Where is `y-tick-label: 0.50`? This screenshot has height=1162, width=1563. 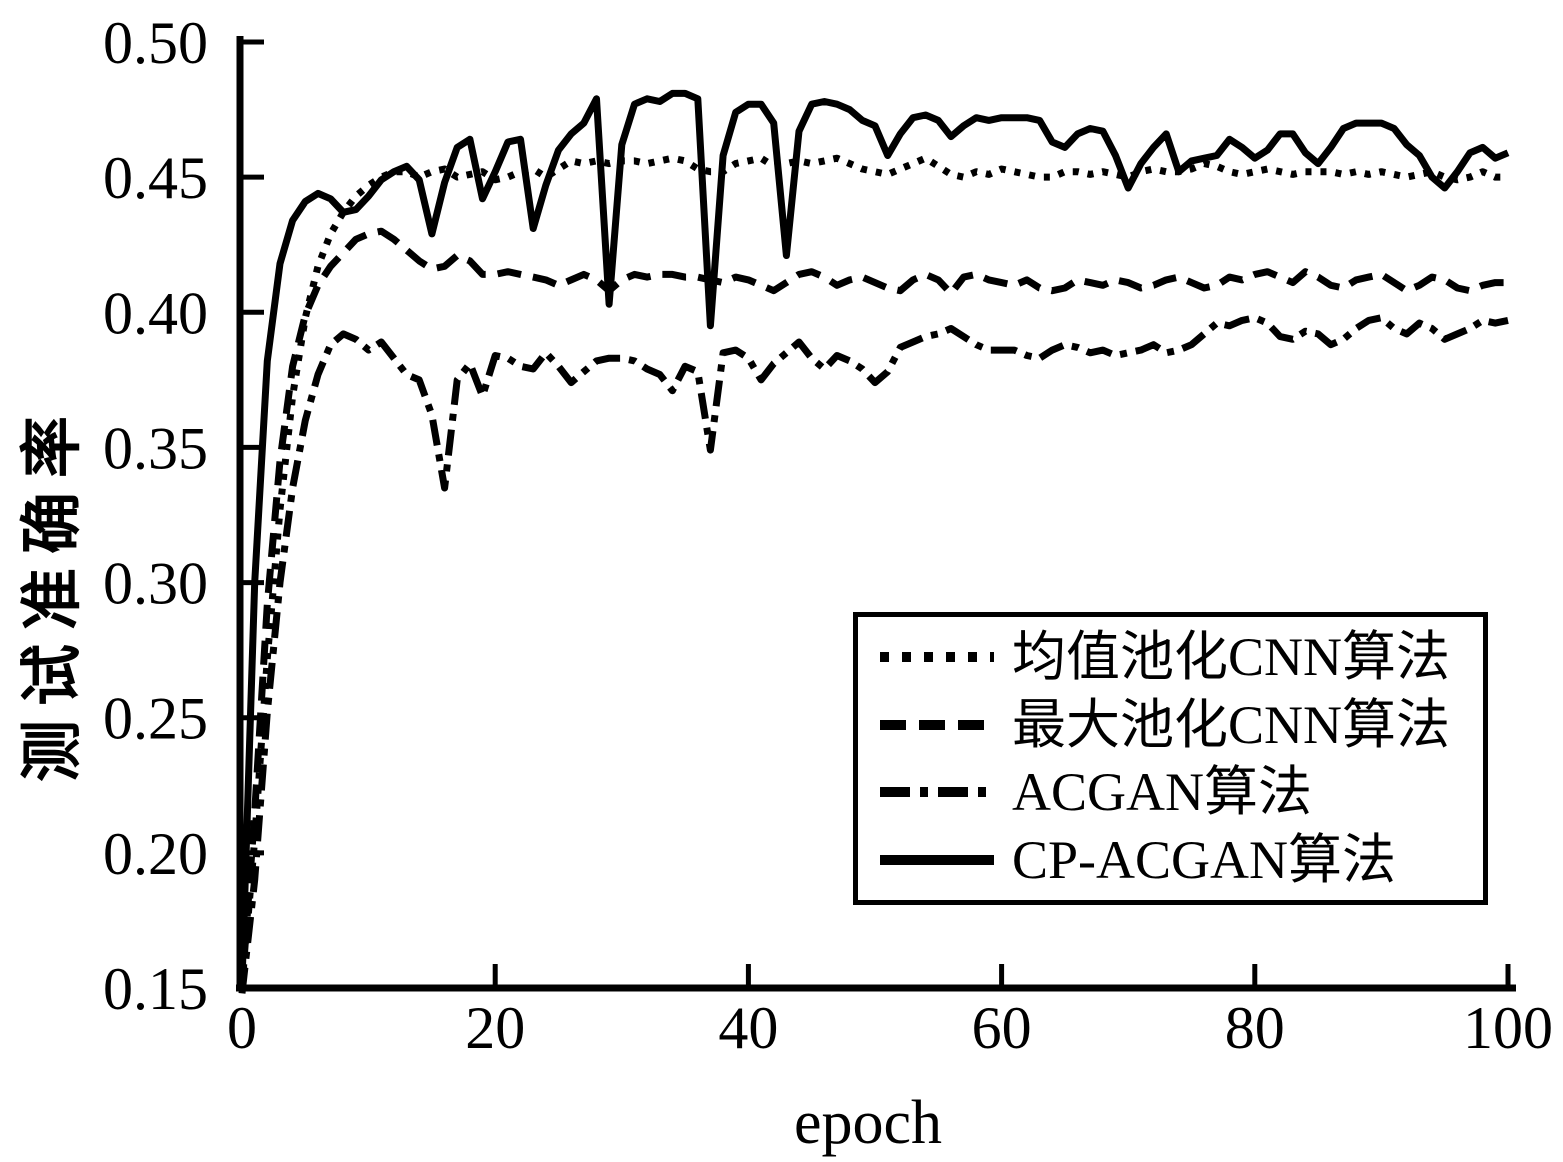
y-tick-label: 0.50 is located at coordinates (155, 43).